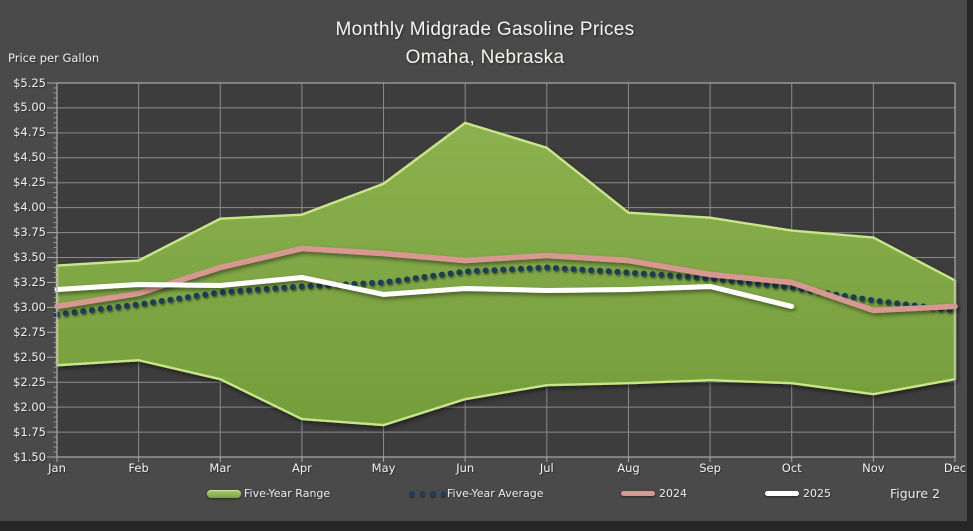  I want to click on x-tick-label: Aug, so click(628, 468).